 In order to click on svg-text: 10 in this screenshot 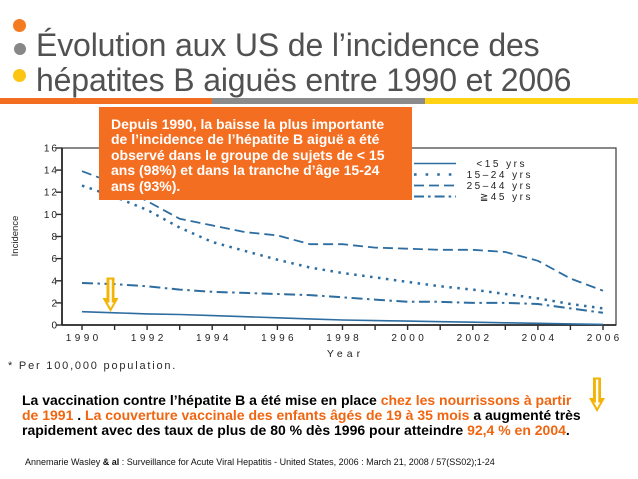, I will do `click(51, 215)`.